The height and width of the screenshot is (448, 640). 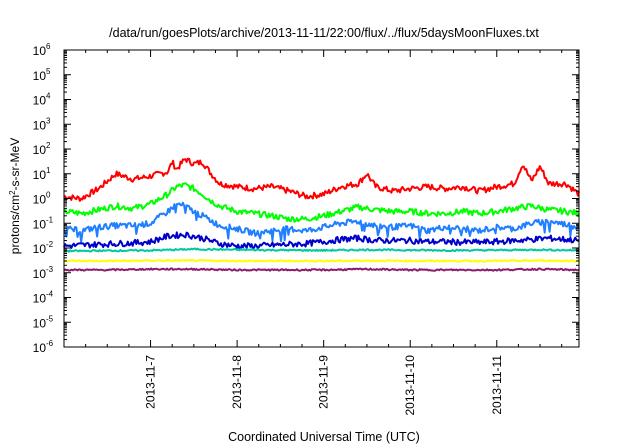 What do you see at coordinates (15, 164) in the screenshot?
I see `y-axis-label-rest: -s-sr-MeV` at bounding box center [15, 164].